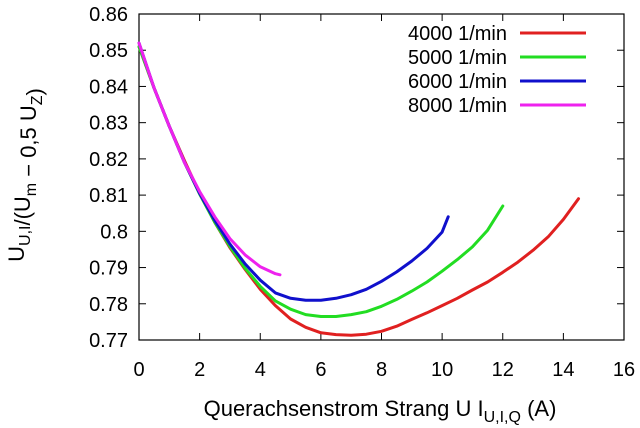 The height and width of the screenshot is (428, 640). I want to click on y-tick-label: 0.79, so click(108, 269).